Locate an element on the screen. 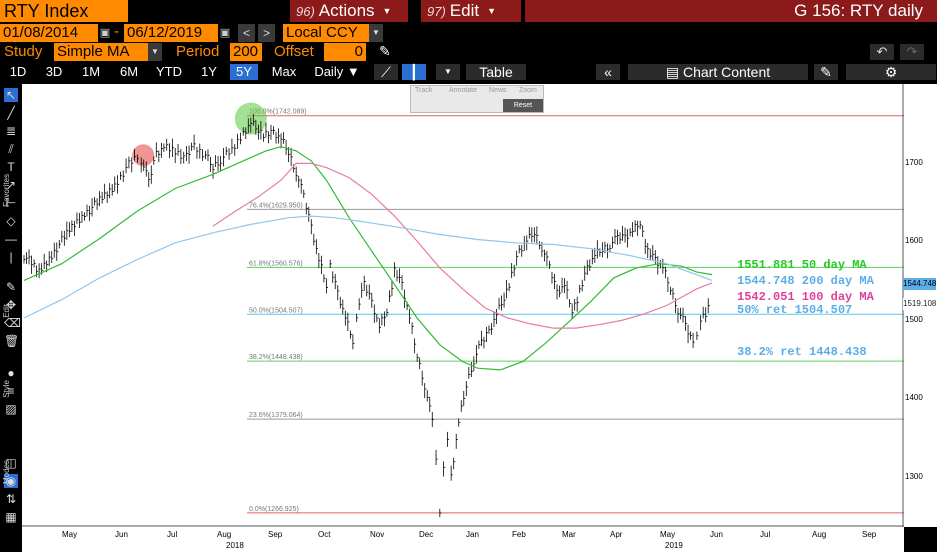 This screenshot has width=937, height=552. ticker-field: RTY Index is located at coordinates (64, 11).